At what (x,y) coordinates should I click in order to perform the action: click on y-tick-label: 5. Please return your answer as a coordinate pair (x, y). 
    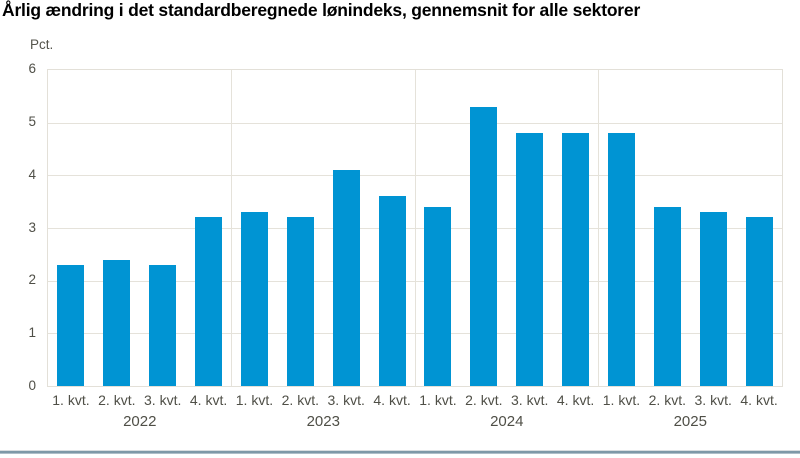
    Looking at the image, I should click on (32, 121).